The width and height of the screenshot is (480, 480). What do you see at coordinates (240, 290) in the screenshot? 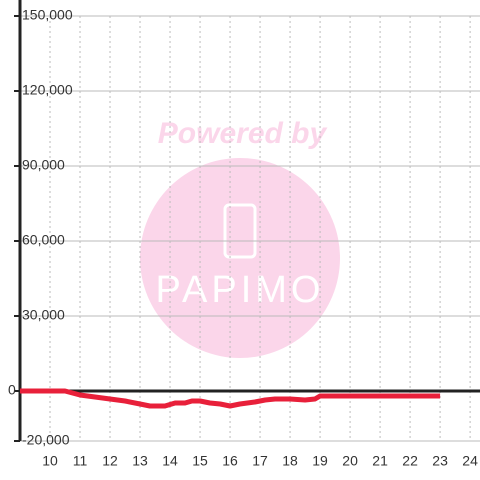
I see `watermark-logo: PAPIMO` at bounding box center [240, 290].